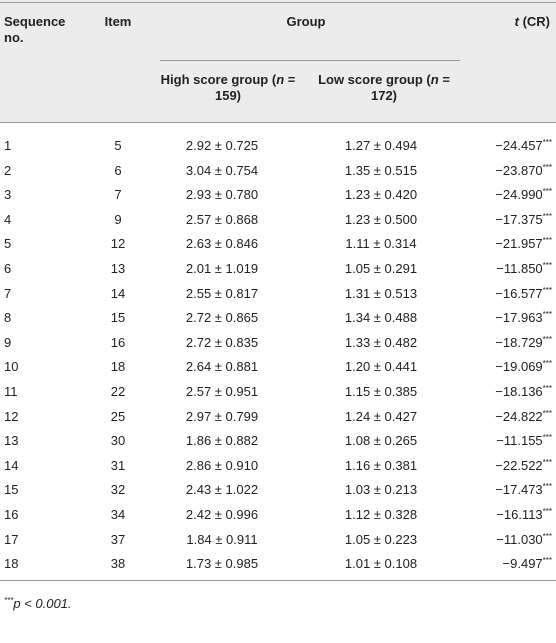 Image resolution: width=556 pixels, height=643 pixels. What do you see at coordinates (11, 564) in the screenshot?
I see `seq-cell: 18` at bounding box center [11, 564].